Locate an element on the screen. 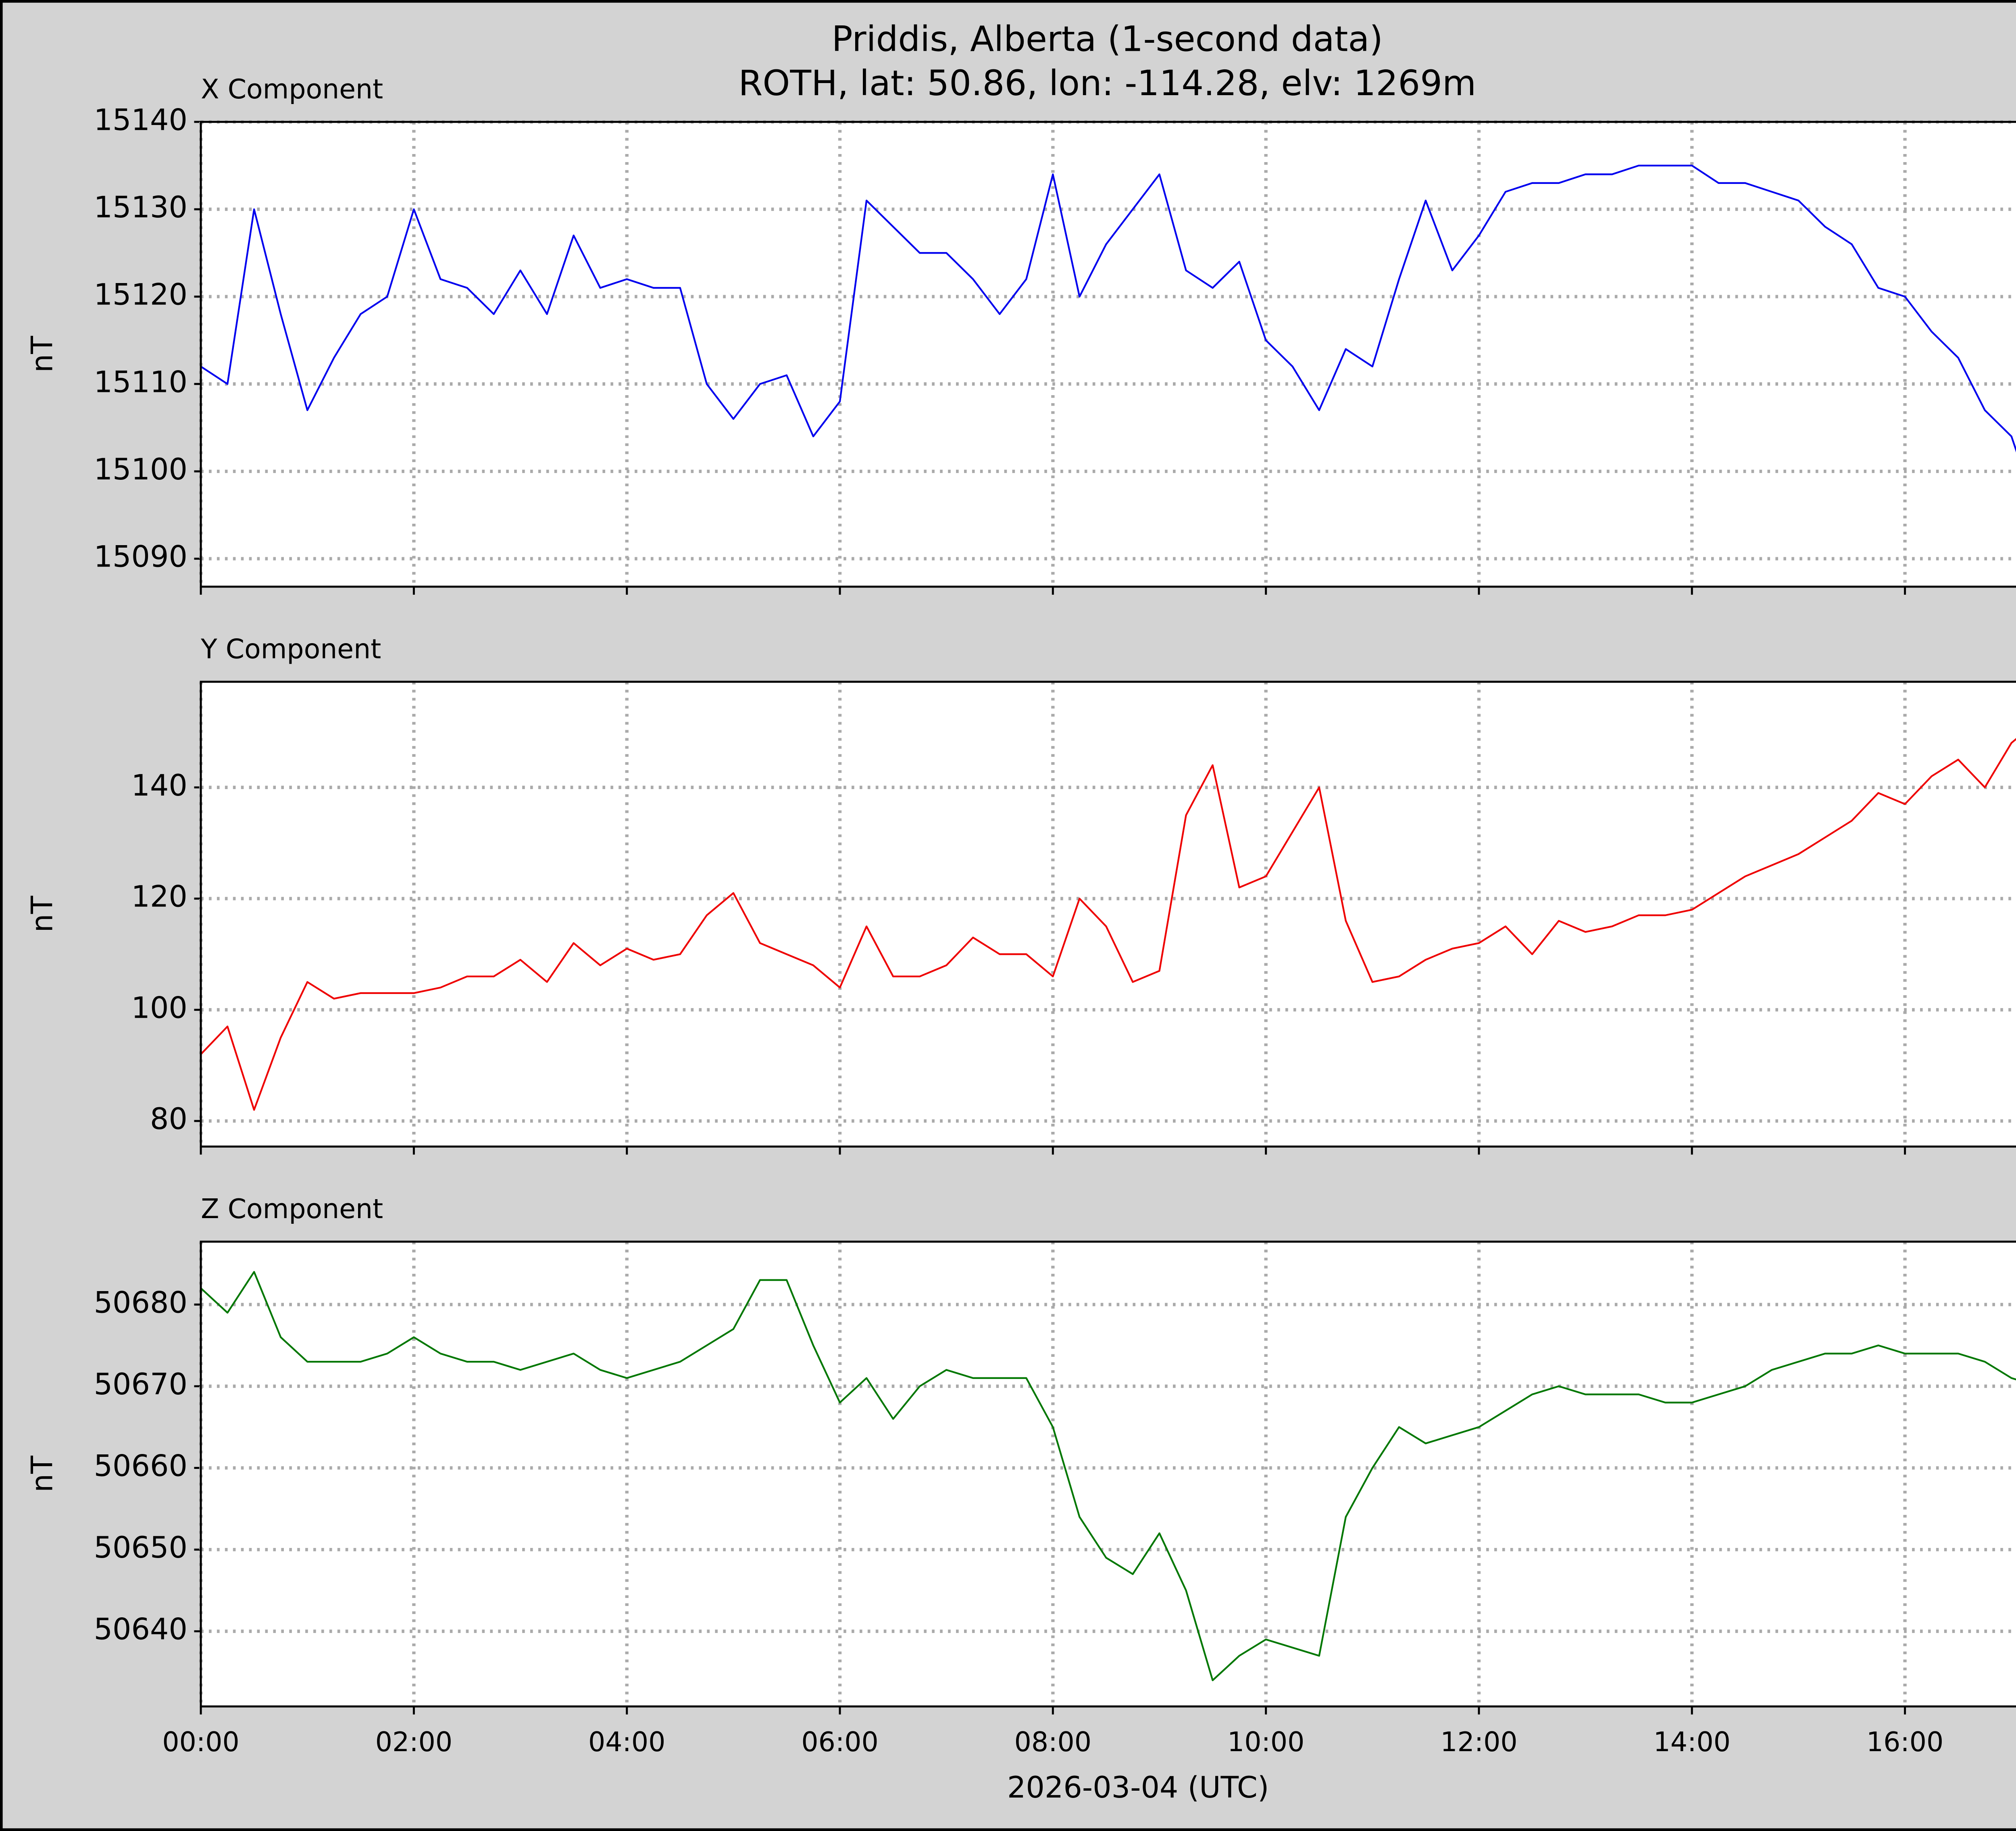 This screenshot has width=2016, height=1831. x-tick-label: 04:00 is located at coordinates (626, 1742).